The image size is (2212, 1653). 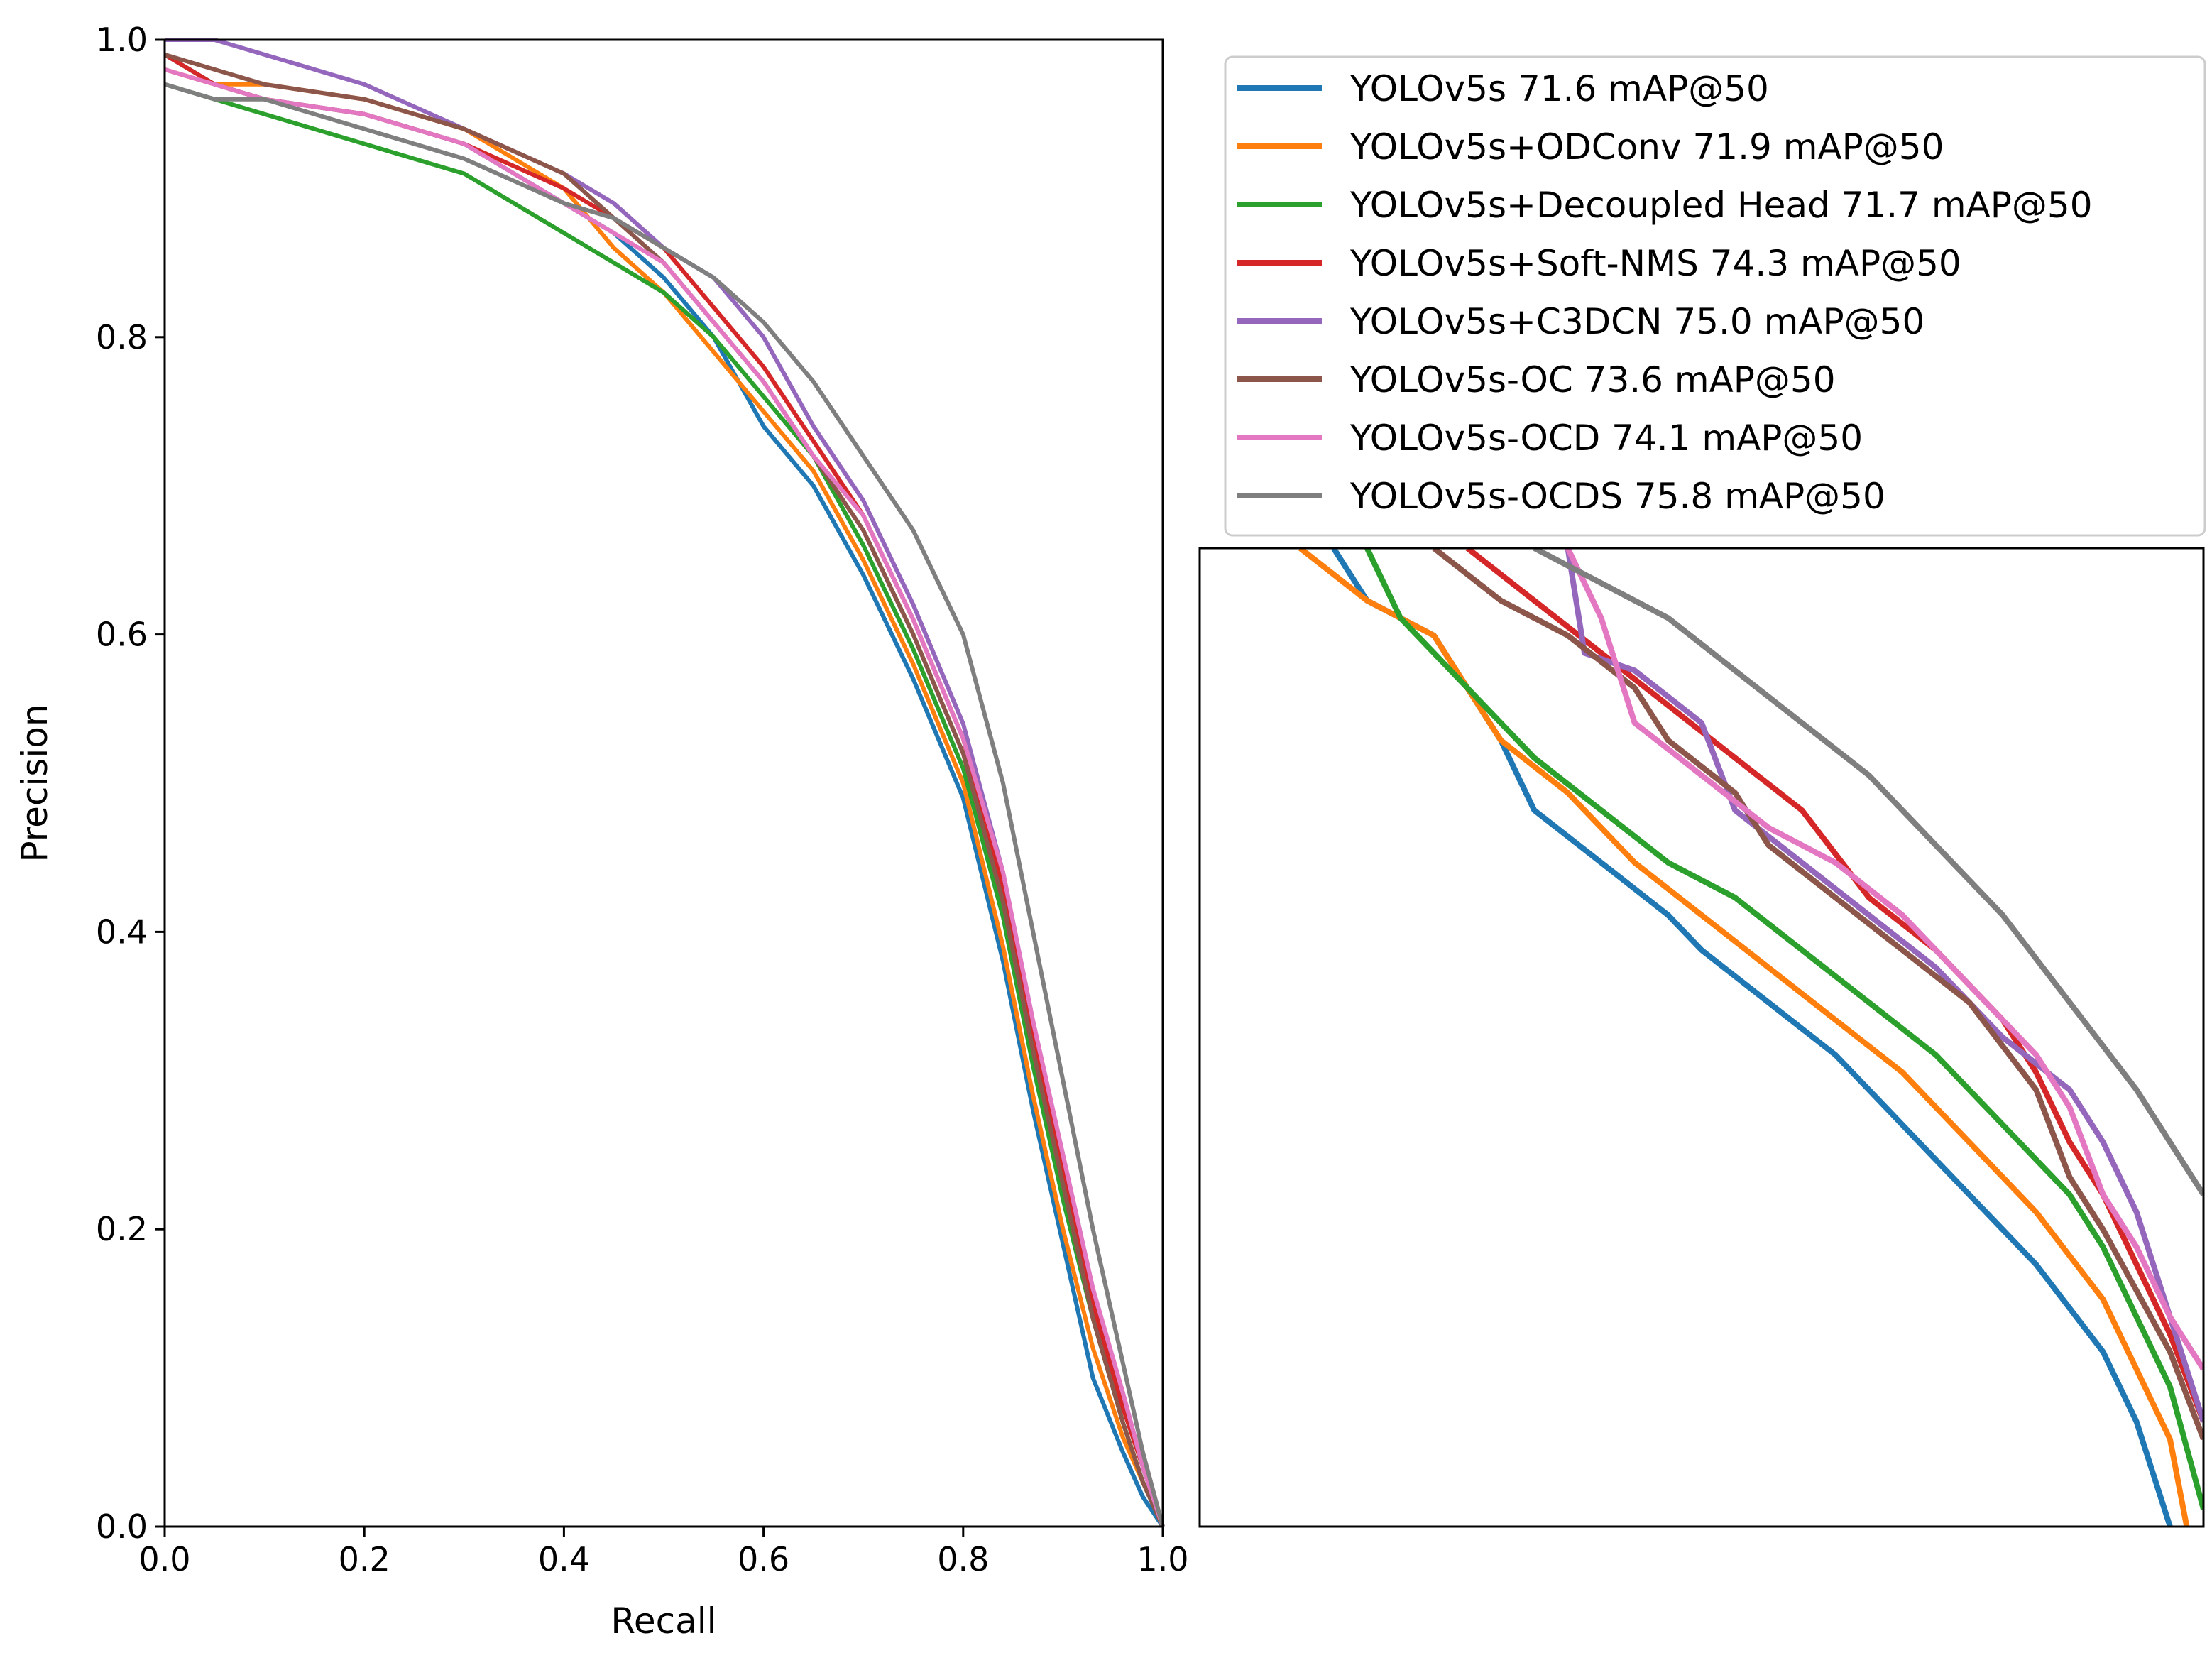 What do you see at coordinates (130, 783) in the screenshot?
I see `y-axis-ticks: 0.0 0.2 0.4 0.6 0.8 1.0` at bounding box center [130, 783].